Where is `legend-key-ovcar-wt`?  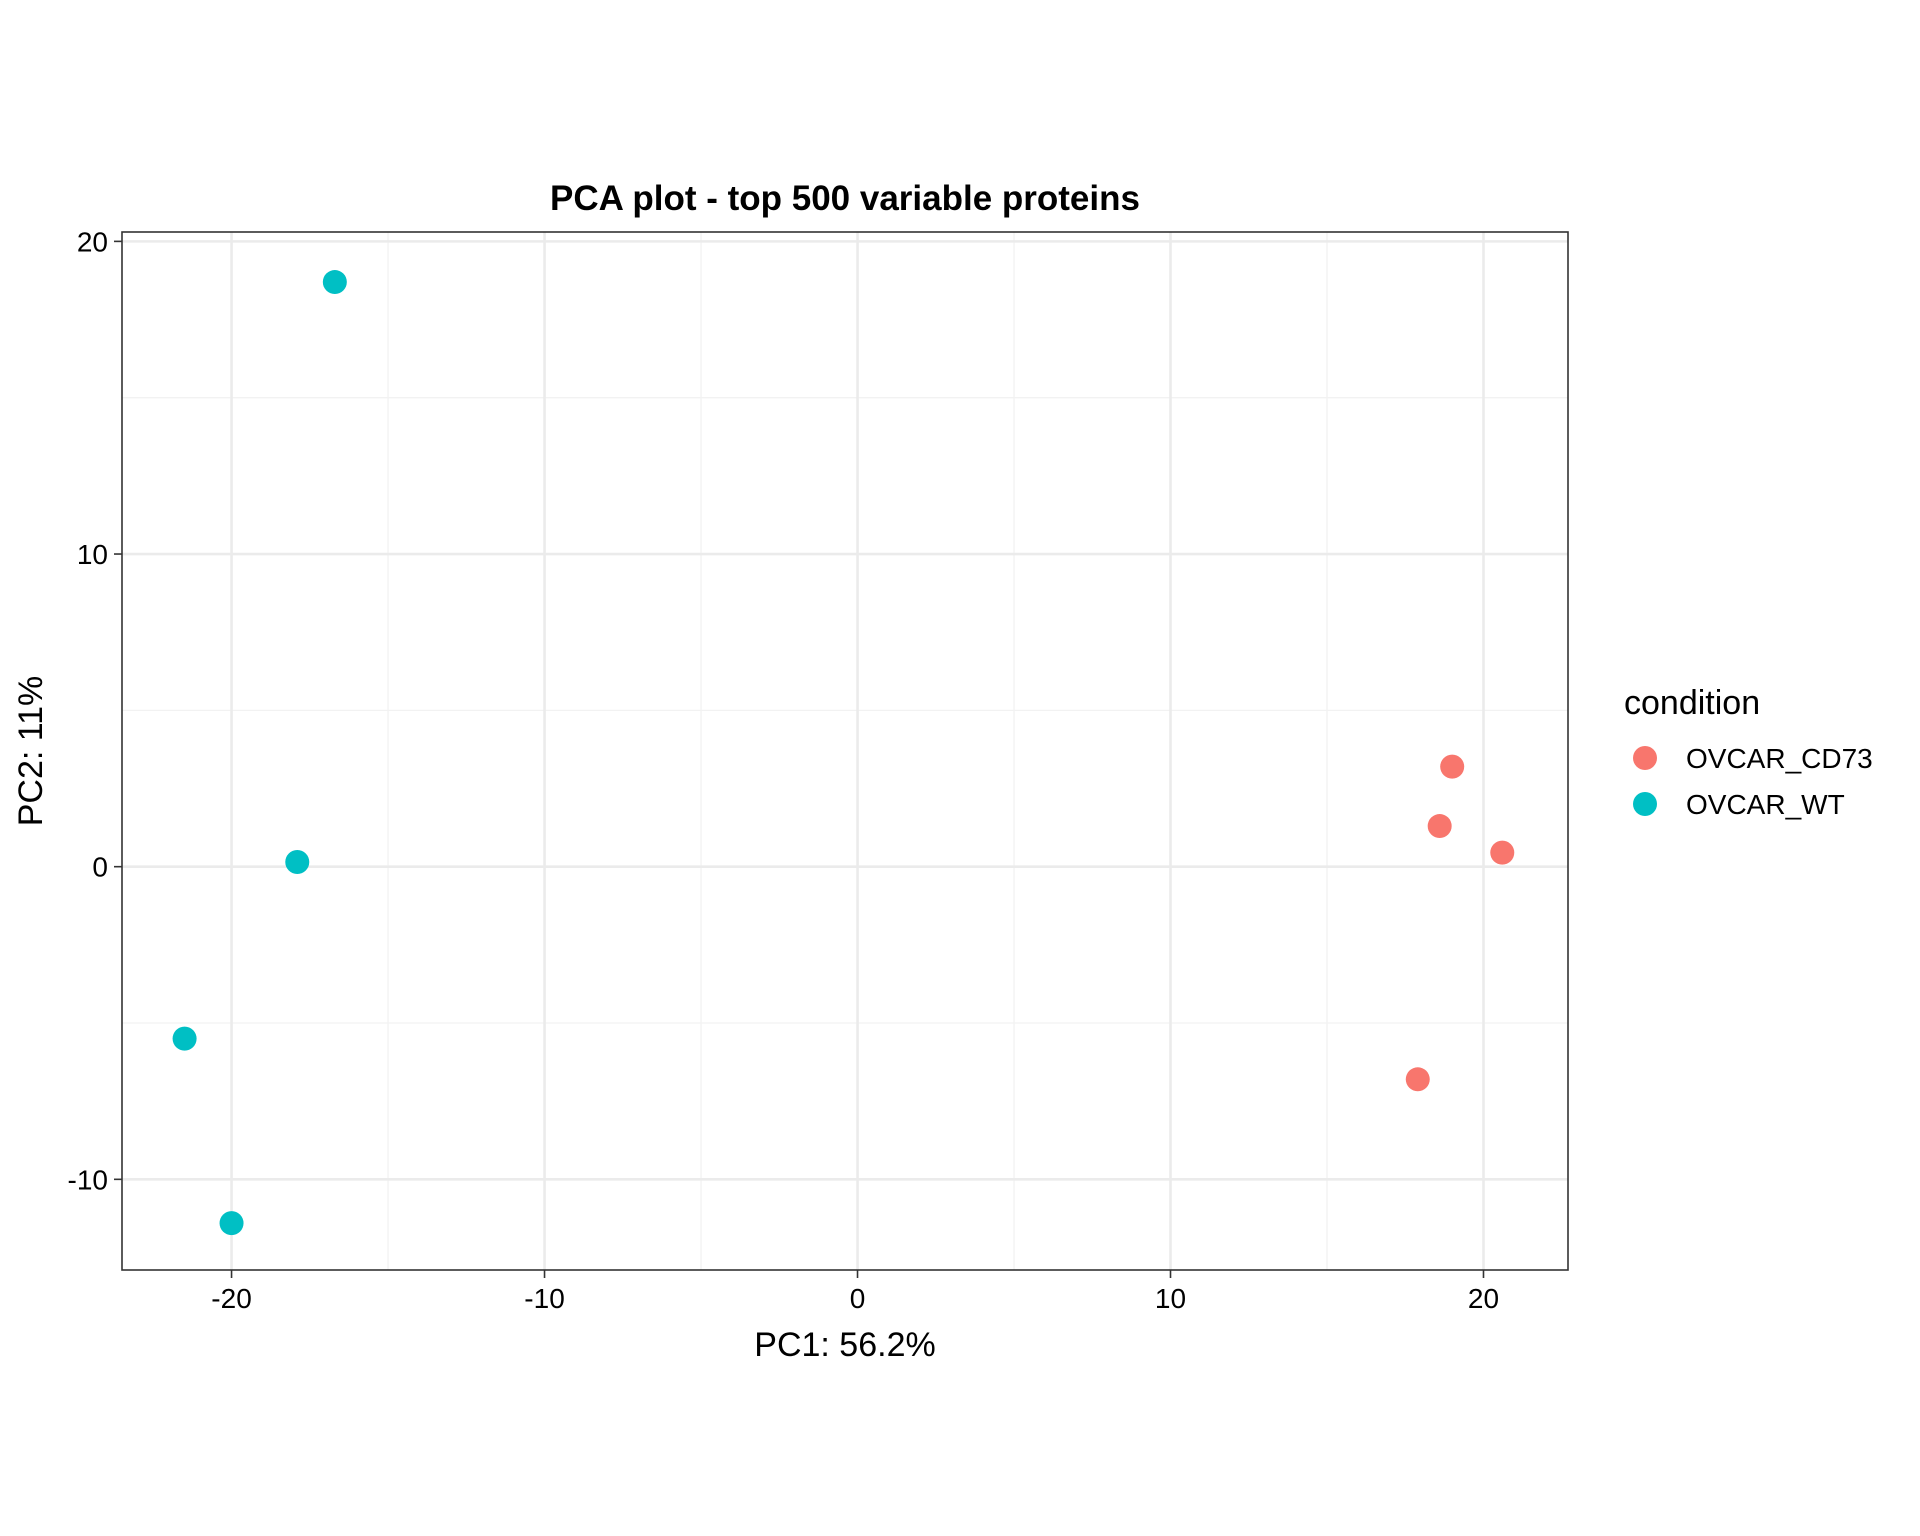
legend-key-ovcar-wt is located at coordinates (1645, 804).